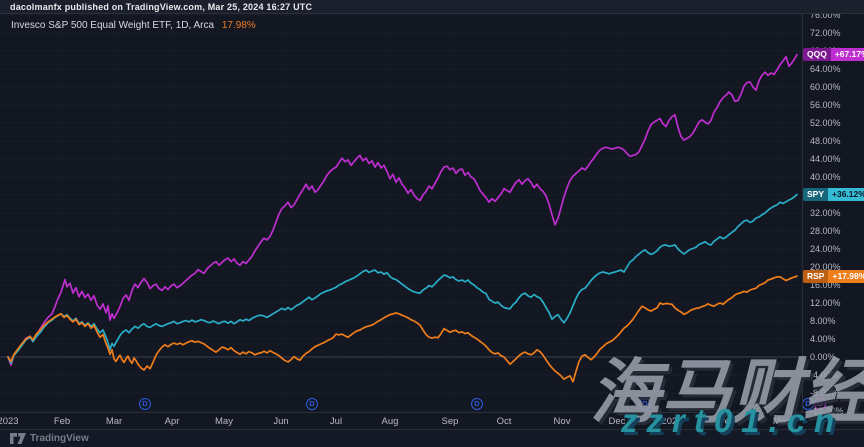 This screenshot has height=447, width=864. What do you see at coordinates (825, 69) in the screenshot?
I see `price-scale-label: 64.00%` at bounding box center [825, 69].